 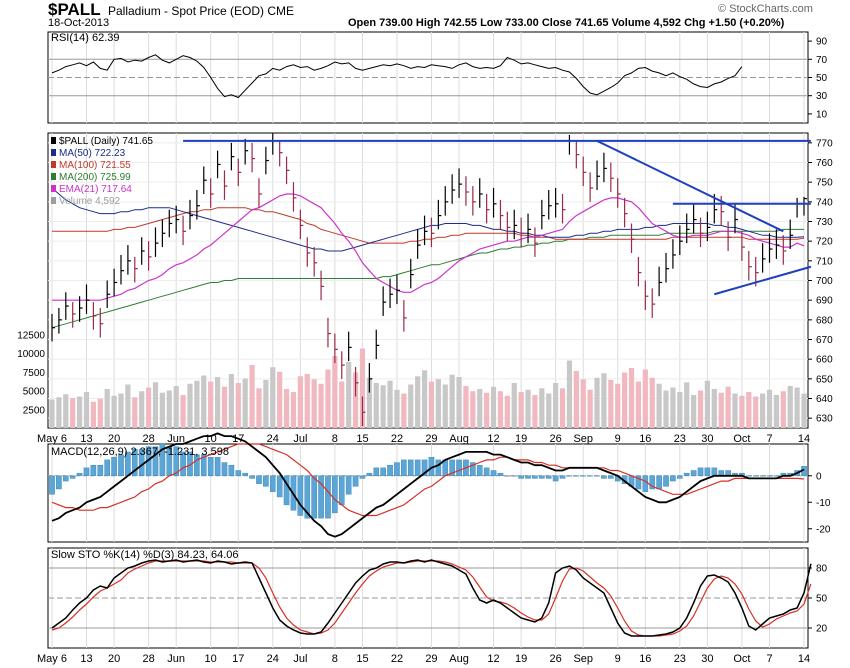 What do you see at coordinates (273, 439) in the screenshot?
I see `x-tick-label: 24` at bounding box center [273, 439].